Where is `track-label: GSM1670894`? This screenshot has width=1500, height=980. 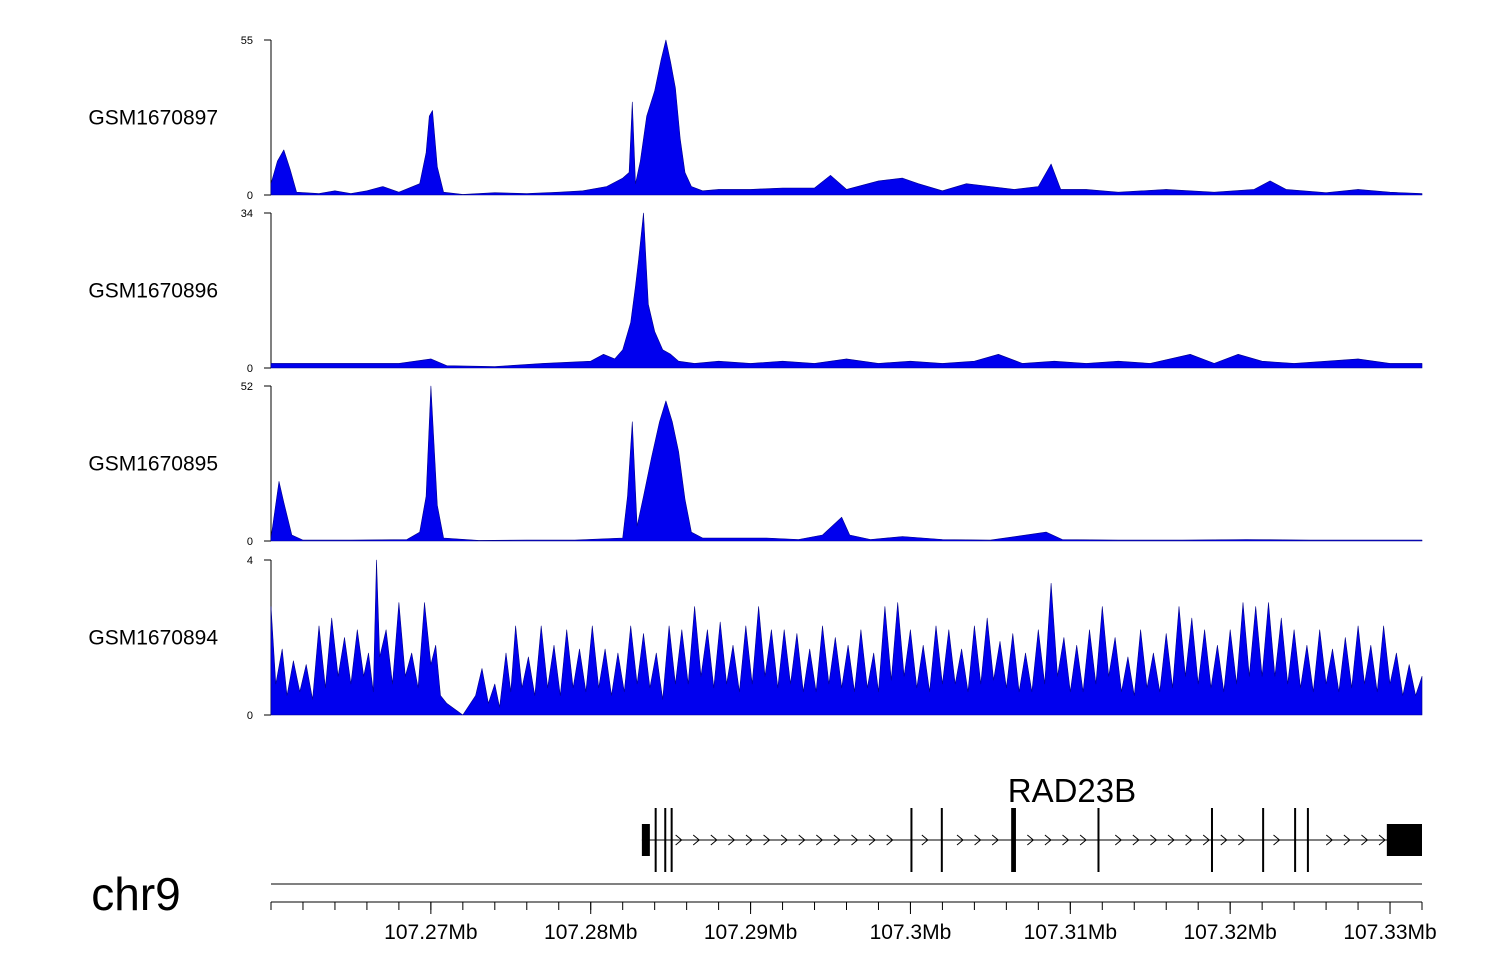 track-label: GSM1670894 is located at coordinates (153, 638).